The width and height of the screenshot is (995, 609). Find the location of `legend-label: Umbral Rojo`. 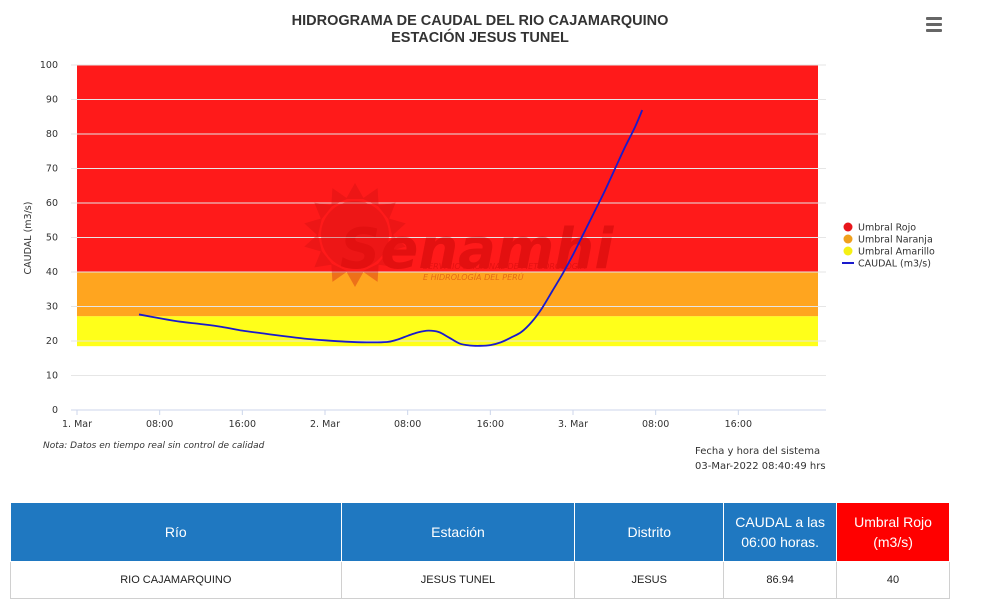

legend-label: Umbral Rojo is located at coordinates (887, 228).